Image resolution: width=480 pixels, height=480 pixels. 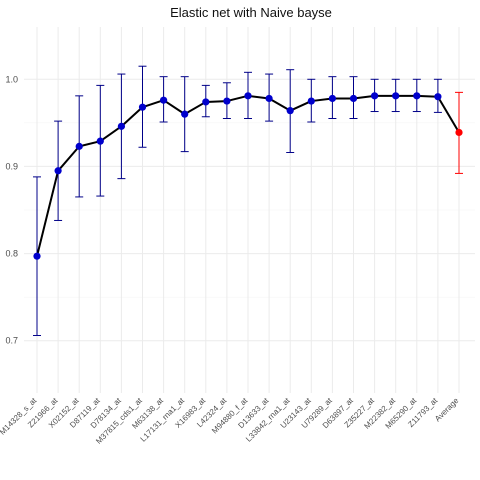 I want to click on y-tick-label: 0.7, so click(x=11, y=341).